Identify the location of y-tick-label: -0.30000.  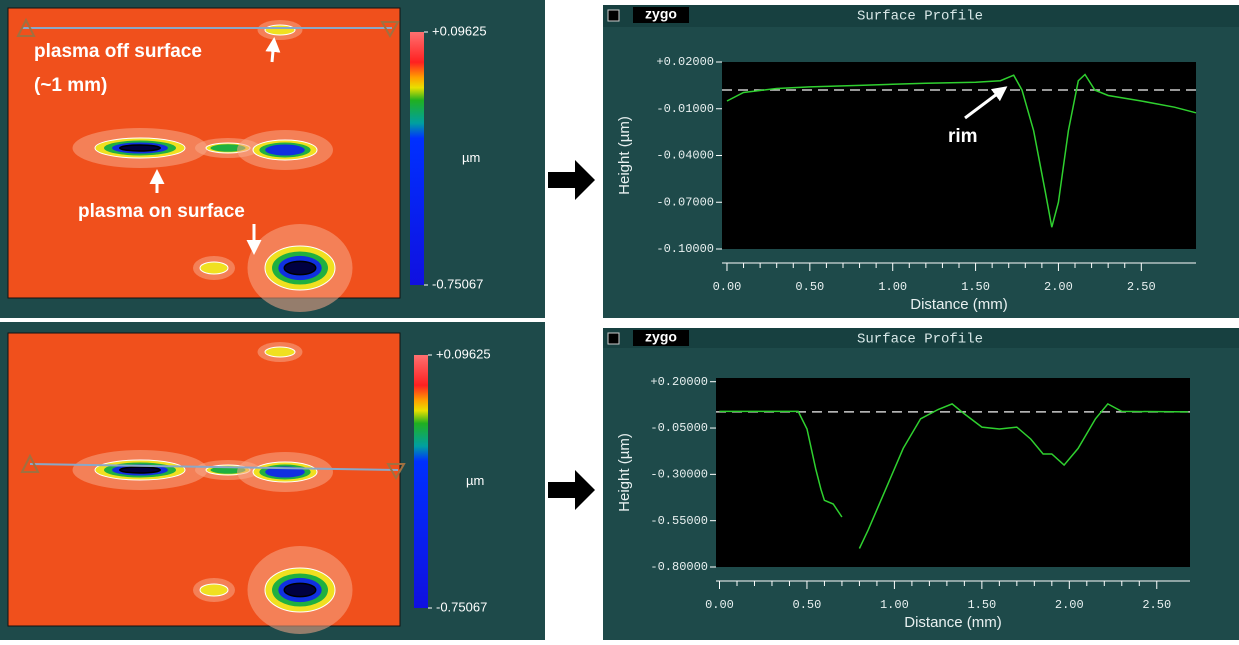
(679, 475).